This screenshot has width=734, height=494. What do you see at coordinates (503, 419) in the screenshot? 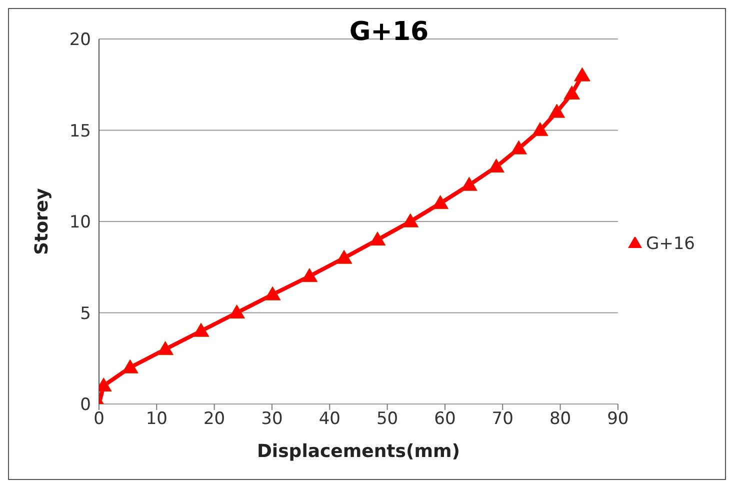
I see `x-tick-label: 70` at bounding box center [503, 419].